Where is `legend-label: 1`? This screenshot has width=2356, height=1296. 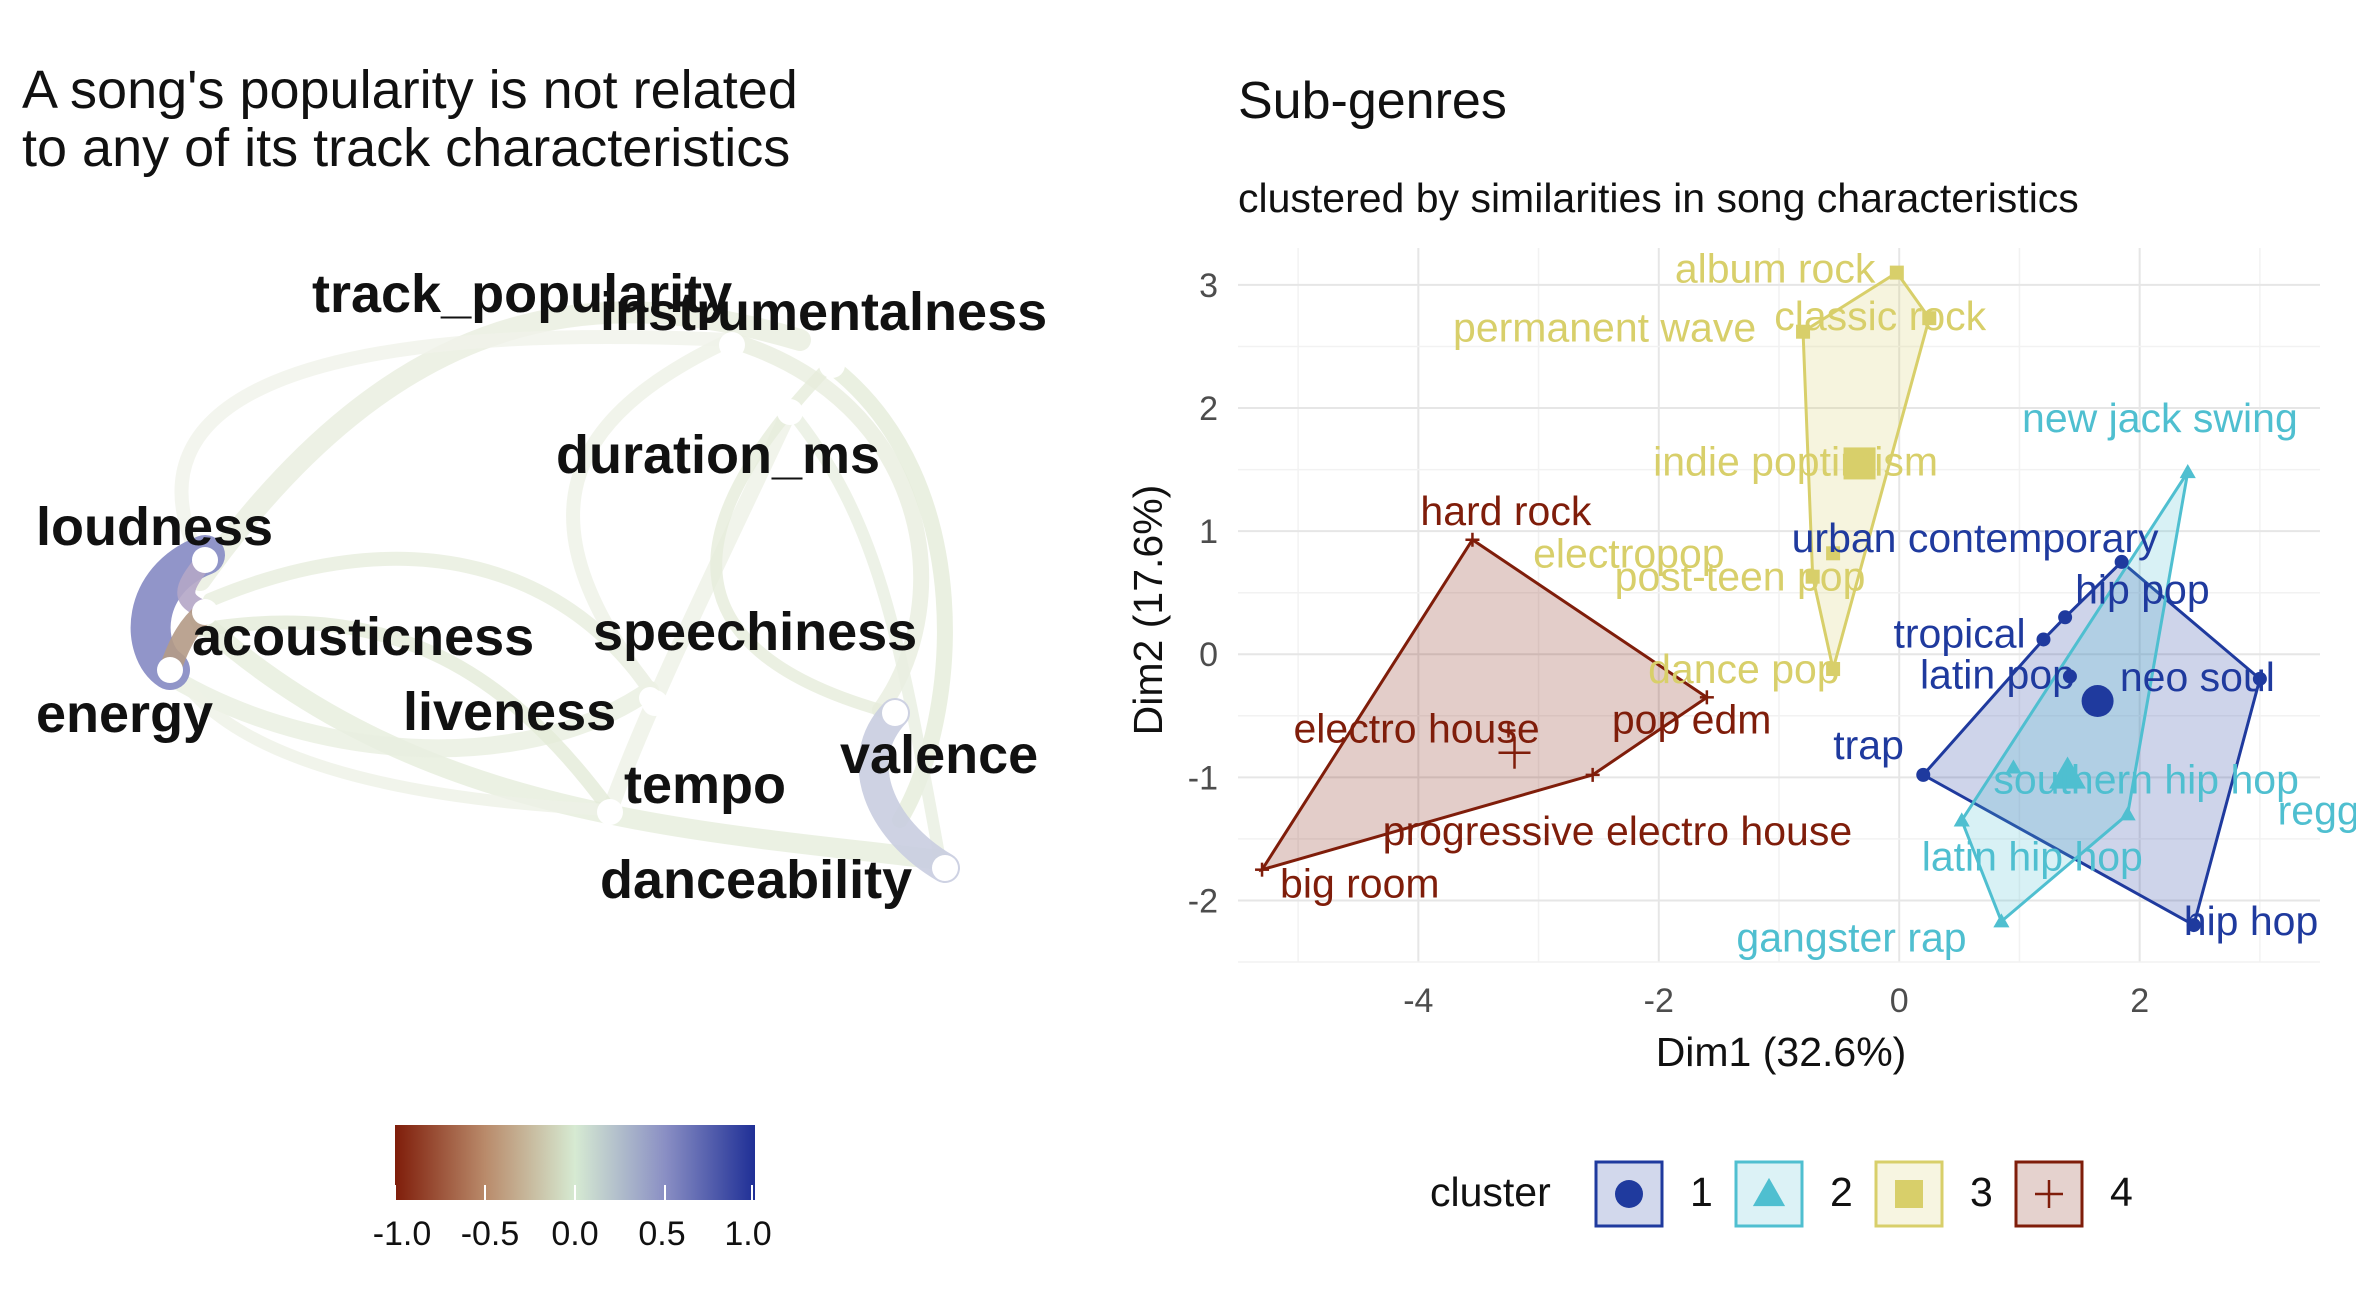
legend-label: 1 is located at coordinates (1701, 1192).